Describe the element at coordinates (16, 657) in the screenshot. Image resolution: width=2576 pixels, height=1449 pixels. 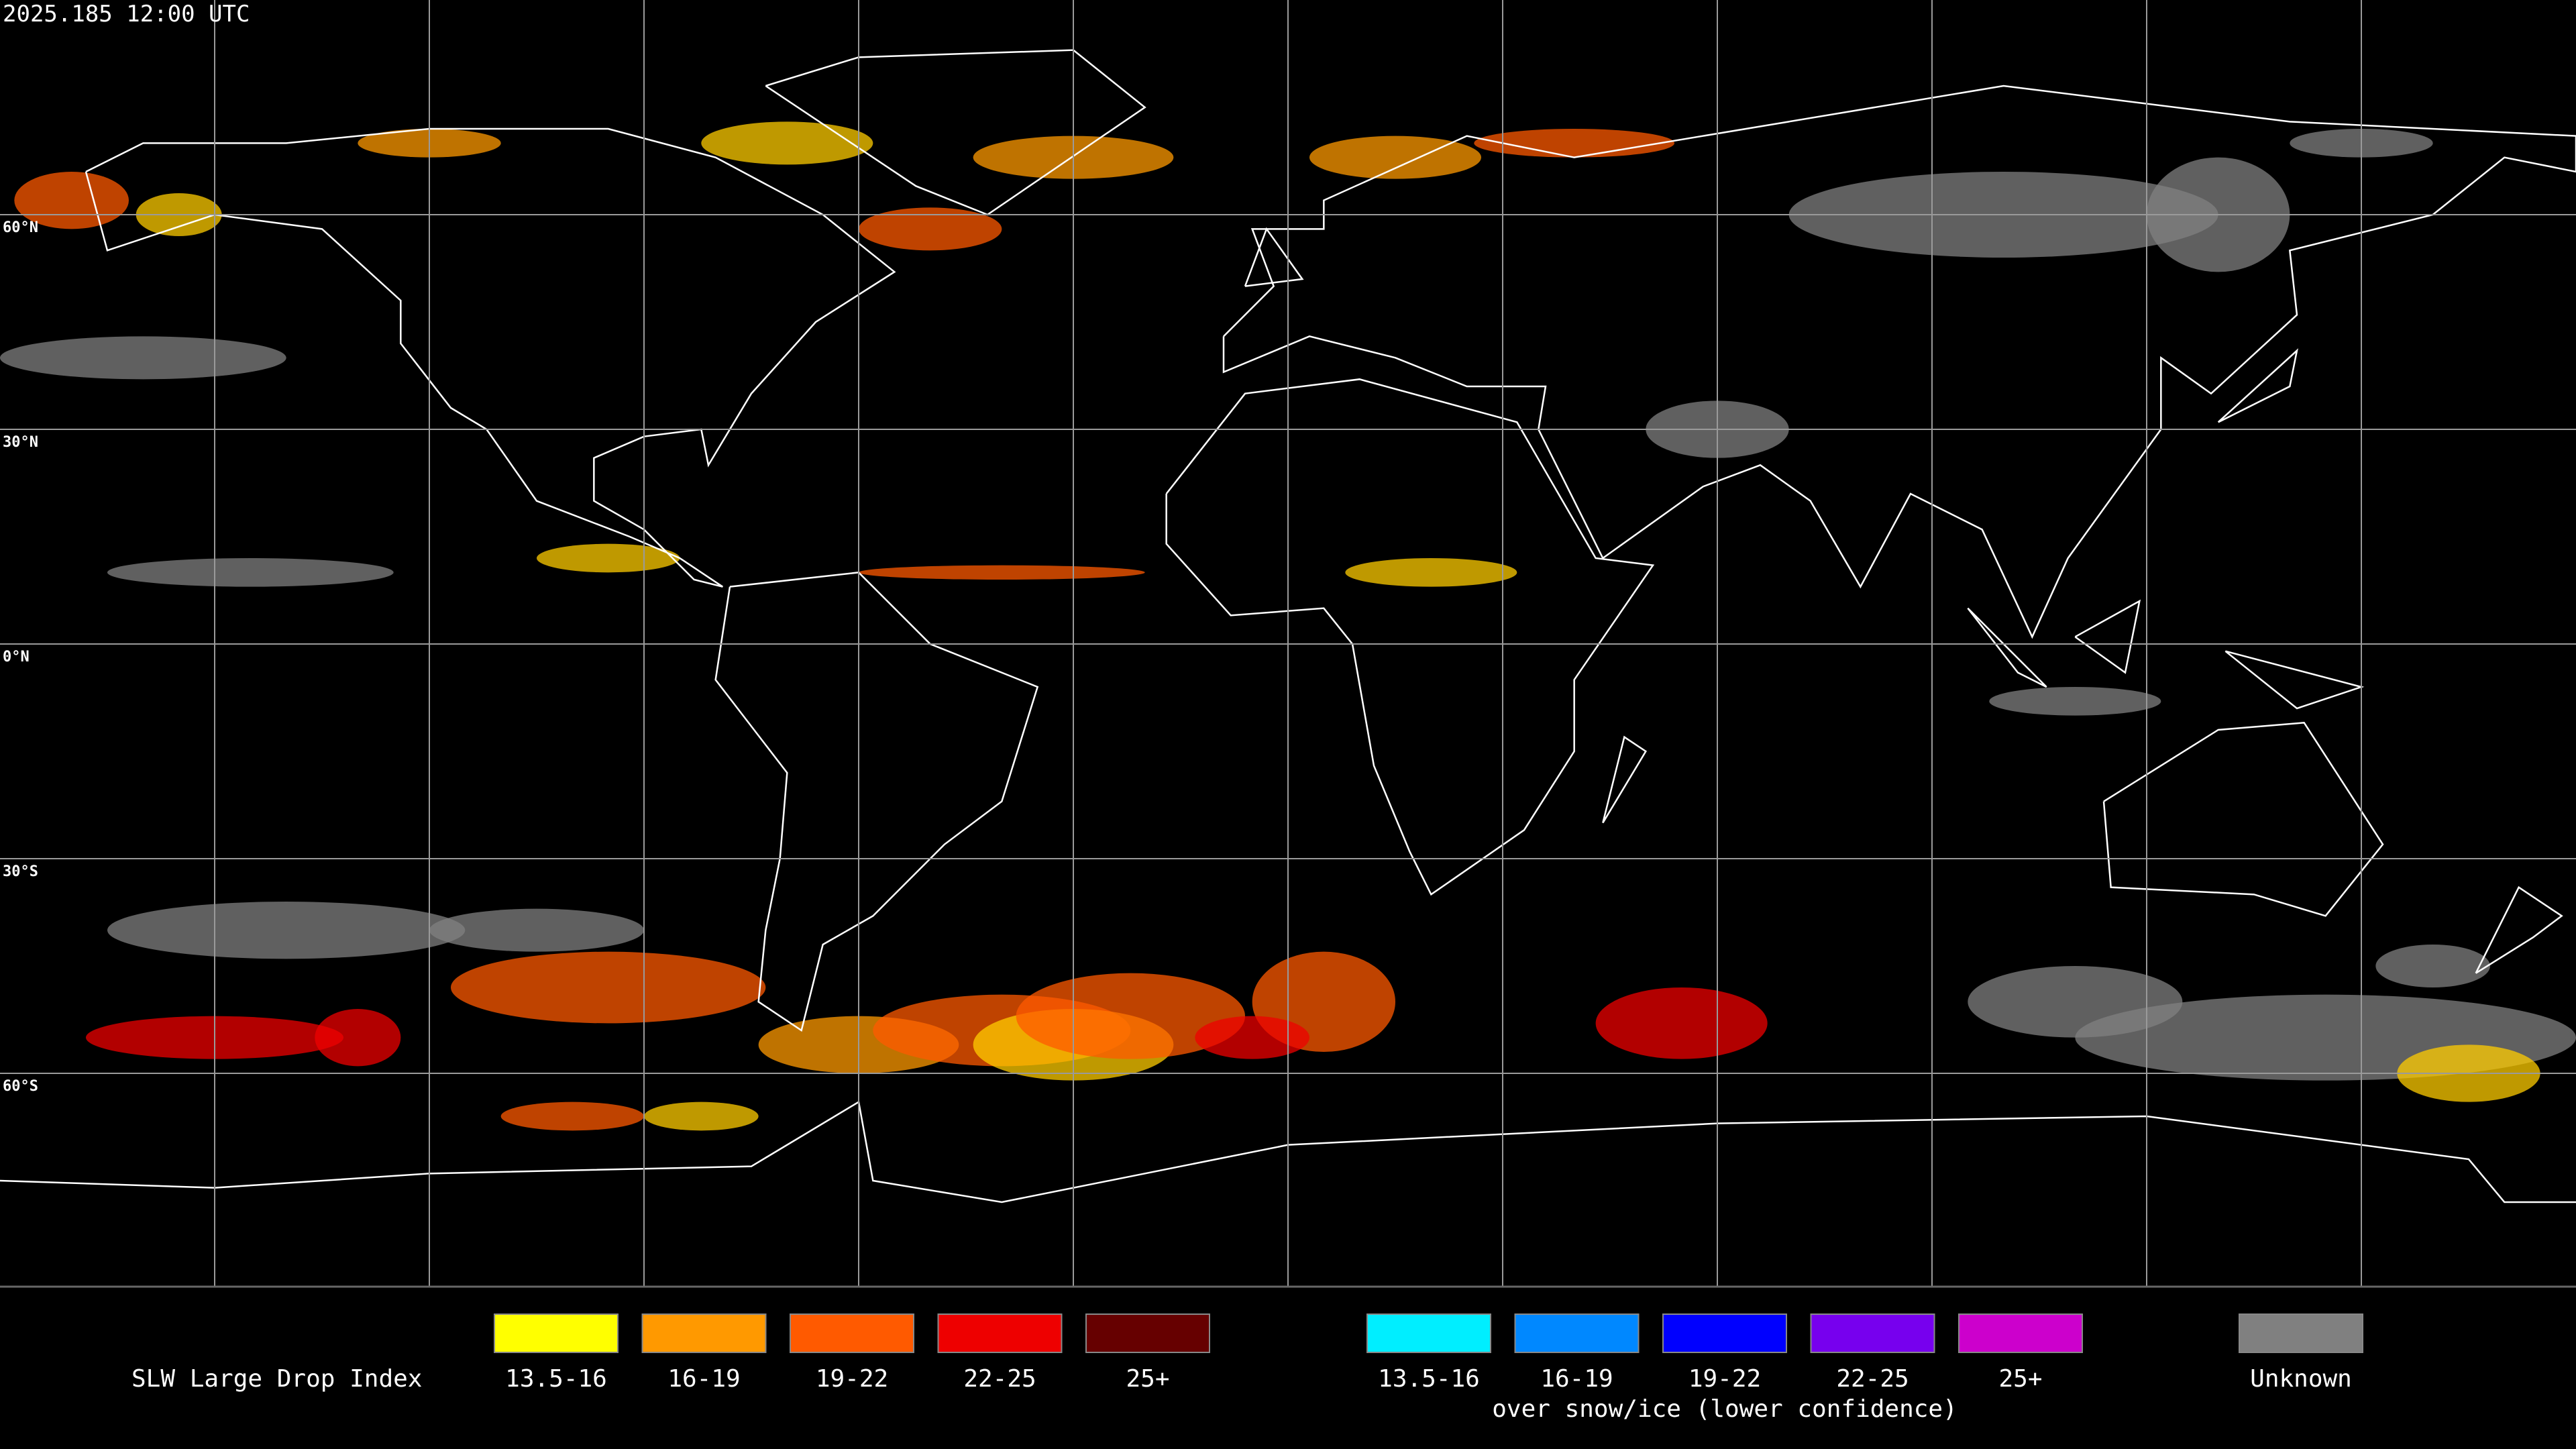
I see `latitude-label: 0°N` at that location.